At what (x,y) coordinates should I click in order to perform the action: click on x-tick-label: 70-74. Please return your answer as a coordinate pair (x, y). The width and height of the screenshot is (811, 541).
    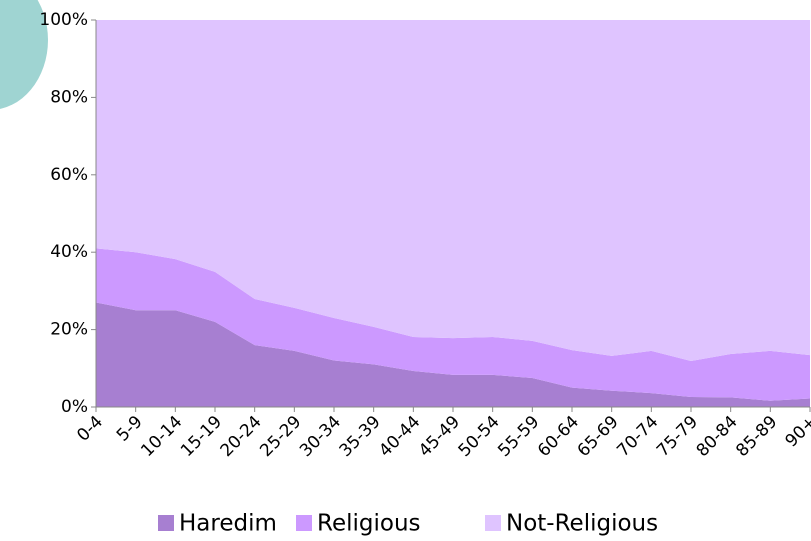
    Looking at the image, I should click on (637, 436).